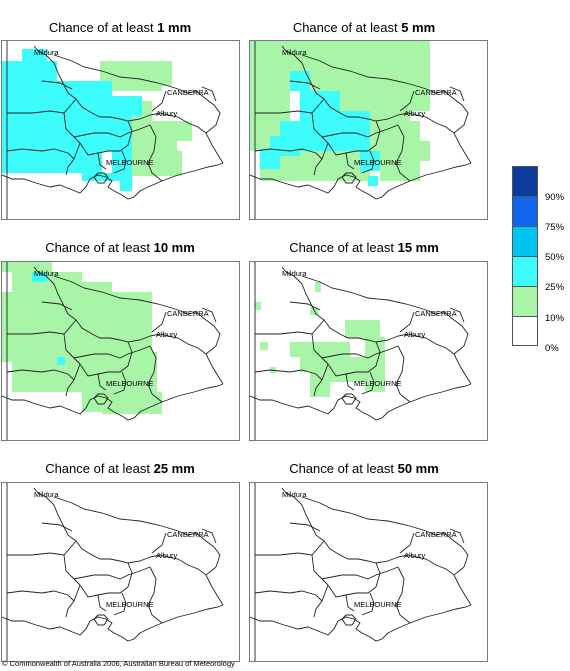 The image size is (570, 671). What do you see at coordinates (120, 247) in the screenshot?
I see `panel-title-10mm: Chance of at least 10 mm` at bounding box center [120, 247].